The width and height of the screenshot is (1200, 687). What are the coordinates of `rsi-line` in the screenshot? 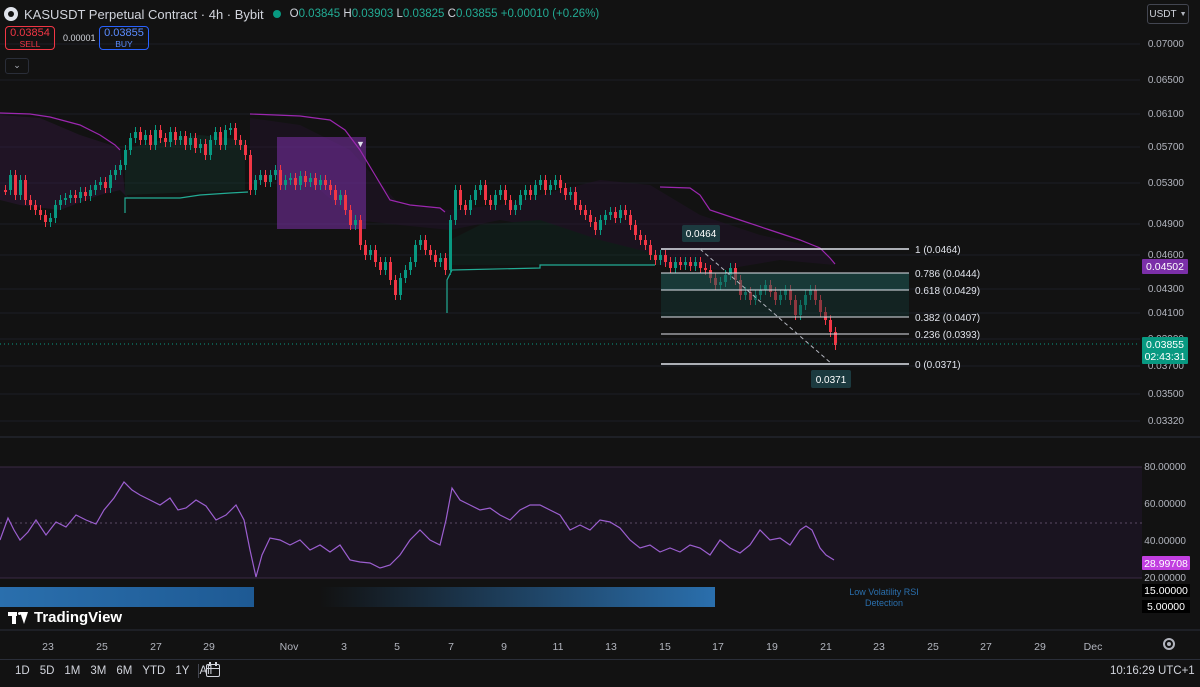 It's located at (417, 529).